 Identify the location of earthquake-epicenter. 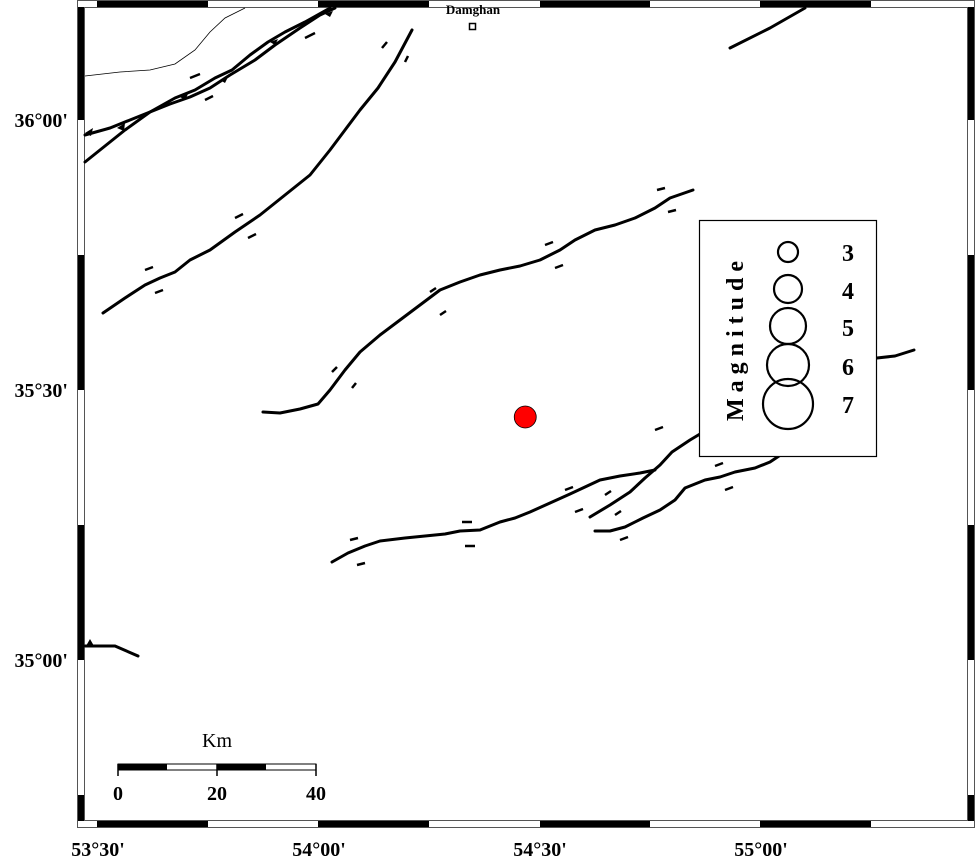
(525, 417).